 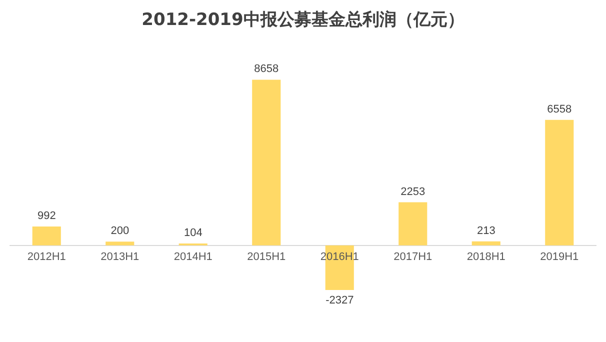 I want to click on data-label: 8658, so click(x=266, y=69).